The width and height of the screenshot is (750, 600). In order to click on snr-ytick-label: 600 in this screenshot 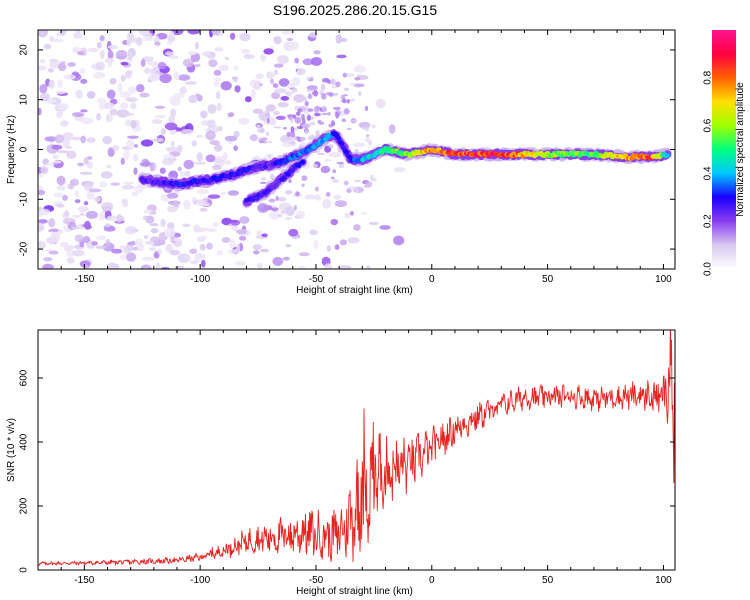, I will do `click(24, 377)`.